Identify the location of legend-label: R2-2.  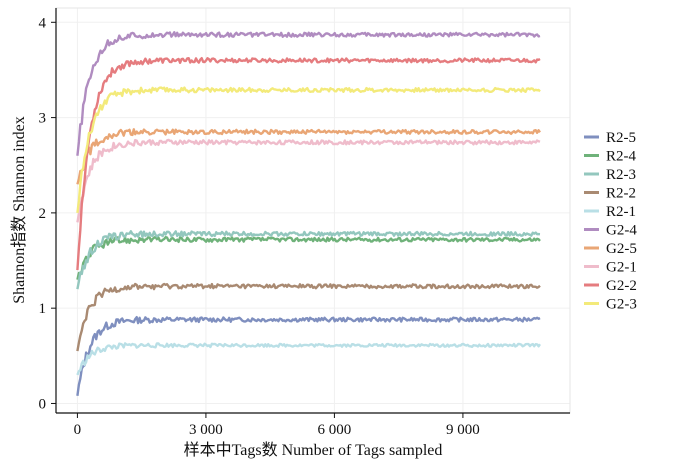
(621, 194).